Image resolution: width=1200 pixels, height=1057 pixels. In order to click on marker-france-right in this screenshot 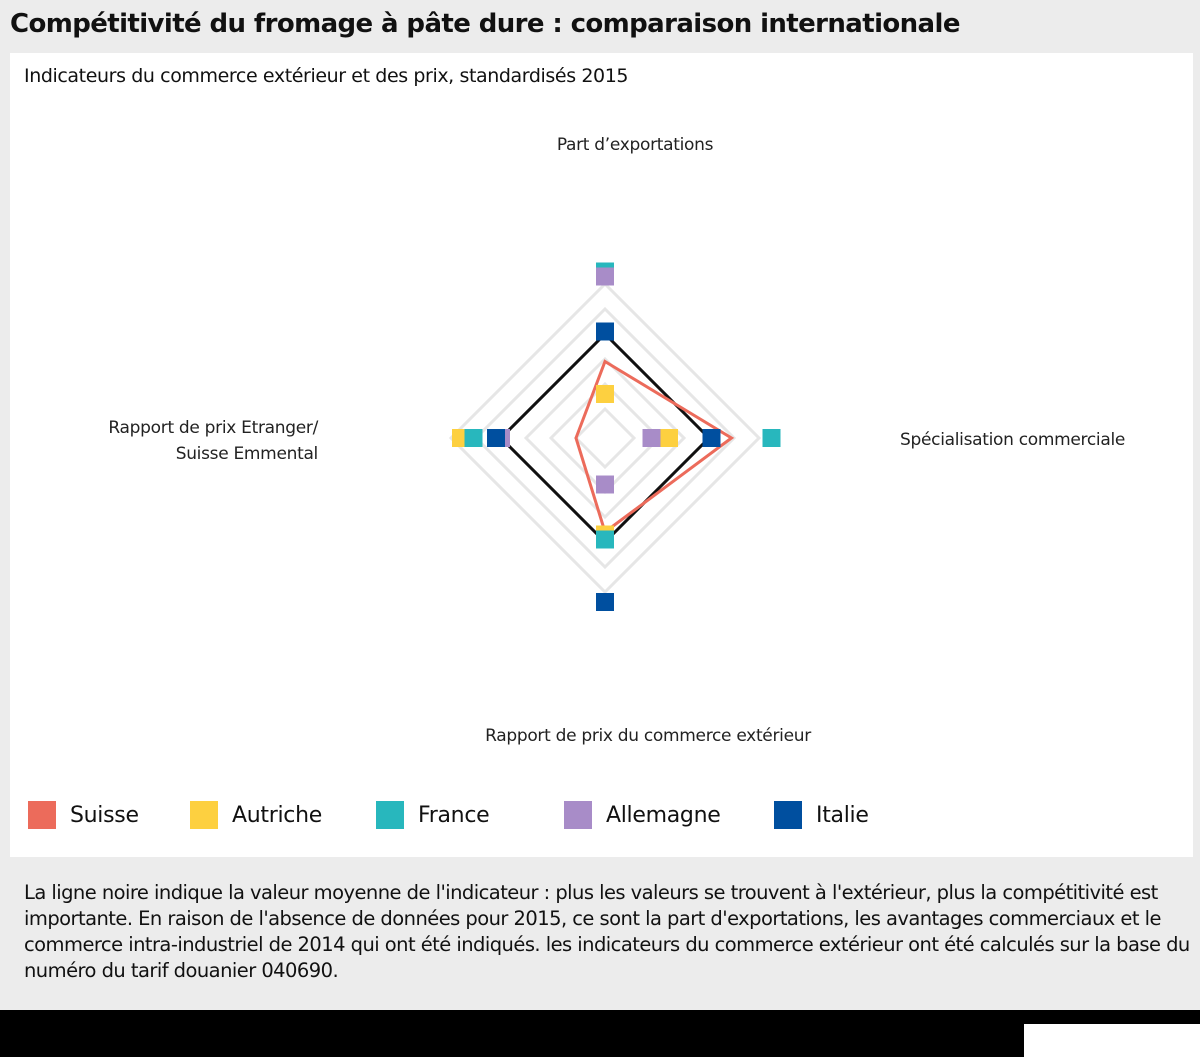, I will do `click(771, 438)`.